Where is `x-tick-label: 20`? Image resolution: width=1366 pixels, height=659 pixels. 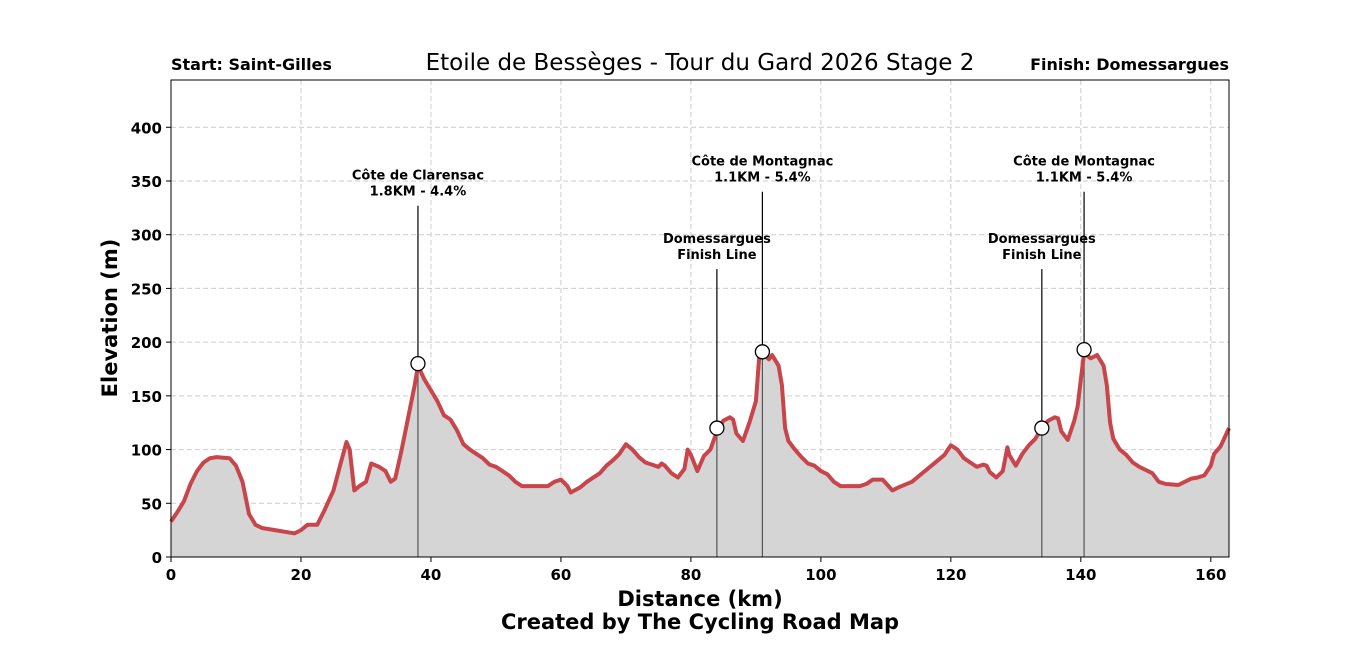 x-tick-label: 20 is located at coordinates (301, 575).